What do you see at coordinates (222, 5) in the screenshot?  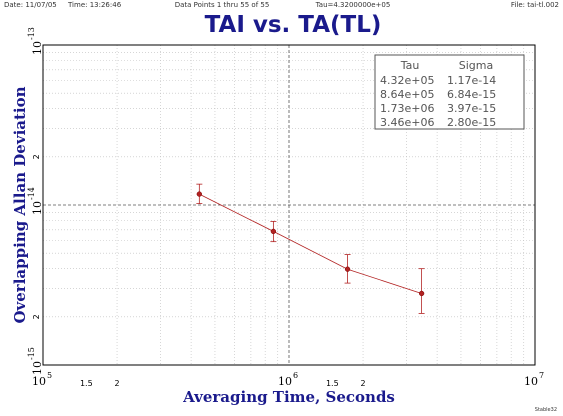 I see `header-data-points: Data Points 1 thru 55 of 55` at bounding box center [222, 5].